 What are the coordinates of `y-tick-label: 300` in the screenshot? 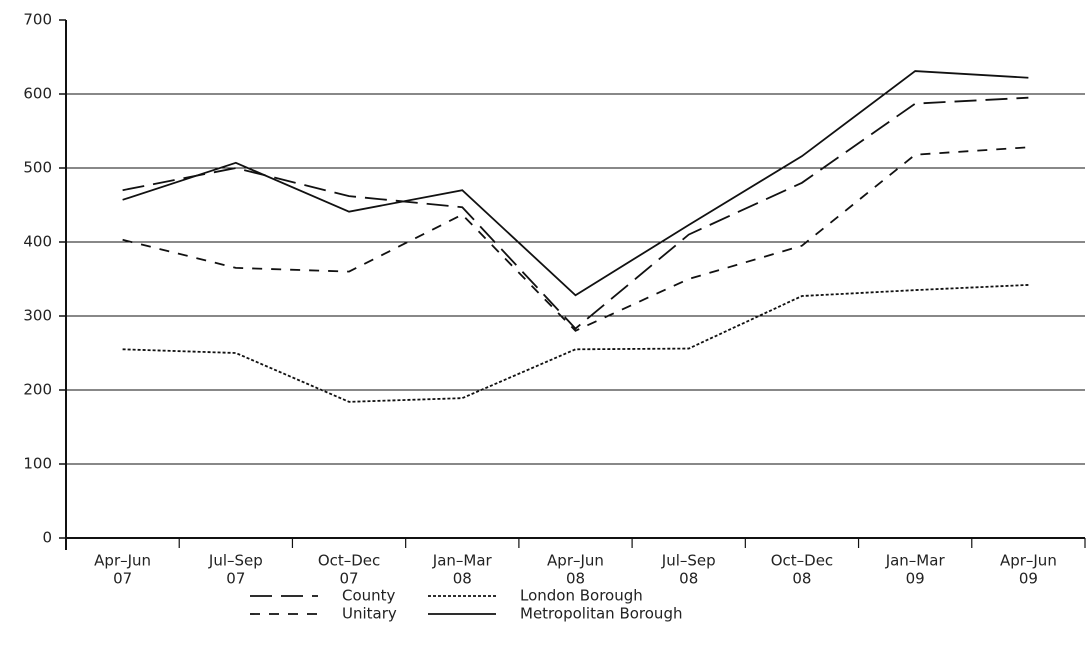 It's located at (37, 316).